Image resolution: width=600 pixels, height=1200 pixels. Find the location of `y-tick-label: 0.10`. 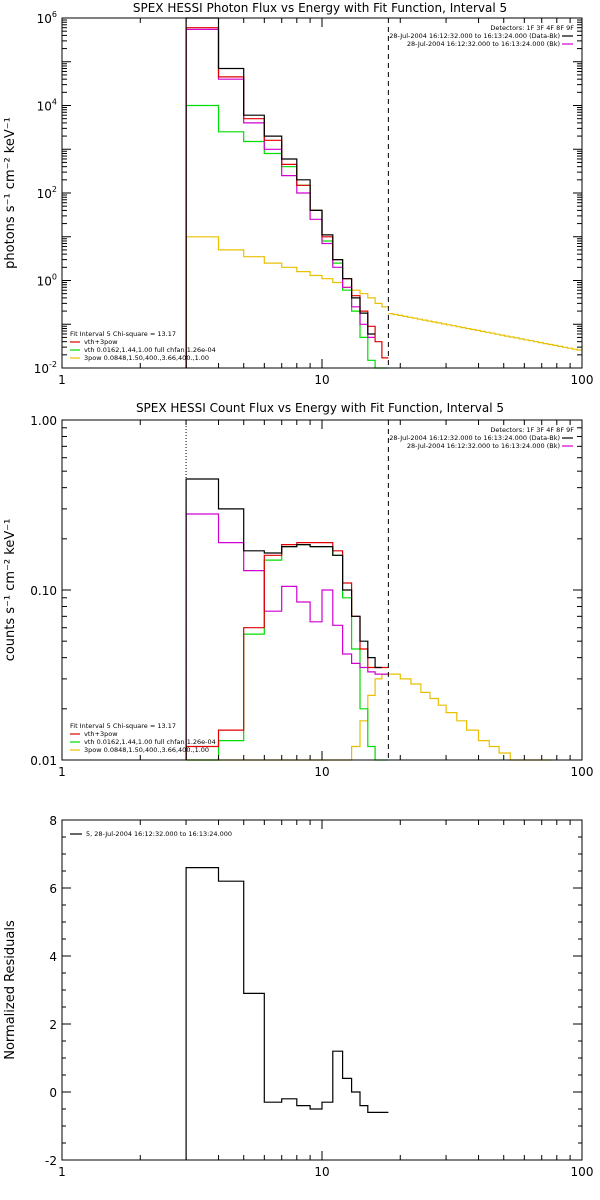

y-tick-label: 0.10 is located at coordinates (43, 591).